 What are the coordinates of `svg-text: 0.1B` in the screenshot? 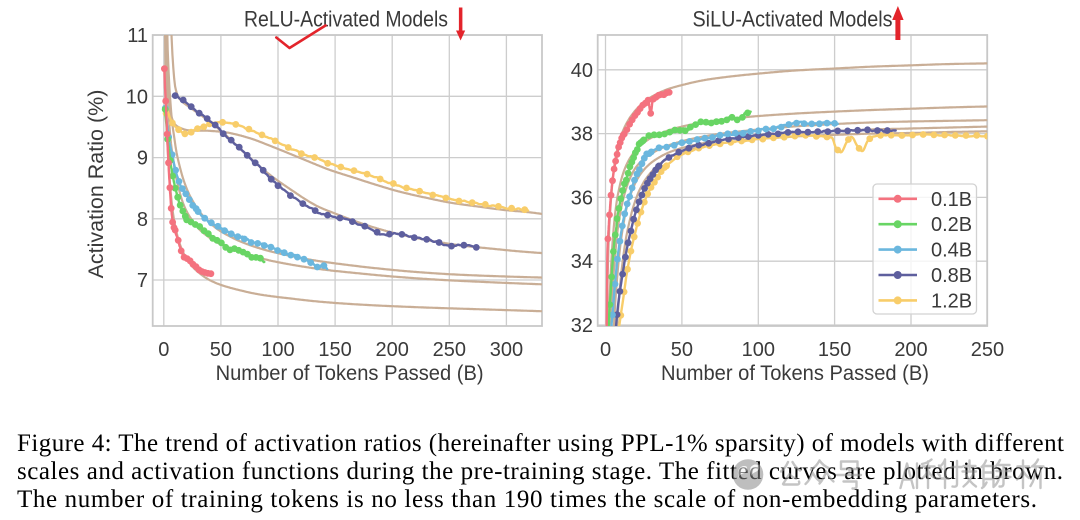 It's located at (951, 200).